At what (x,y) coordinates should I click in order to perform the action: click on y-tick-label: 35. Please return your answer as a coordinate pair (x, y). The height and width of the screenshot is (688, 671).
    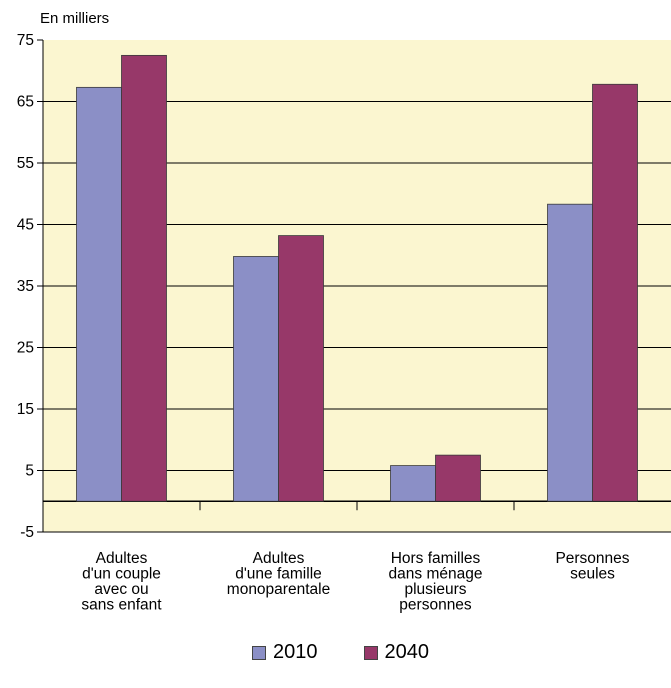
    Looking at the image, I should click on (25, 286).